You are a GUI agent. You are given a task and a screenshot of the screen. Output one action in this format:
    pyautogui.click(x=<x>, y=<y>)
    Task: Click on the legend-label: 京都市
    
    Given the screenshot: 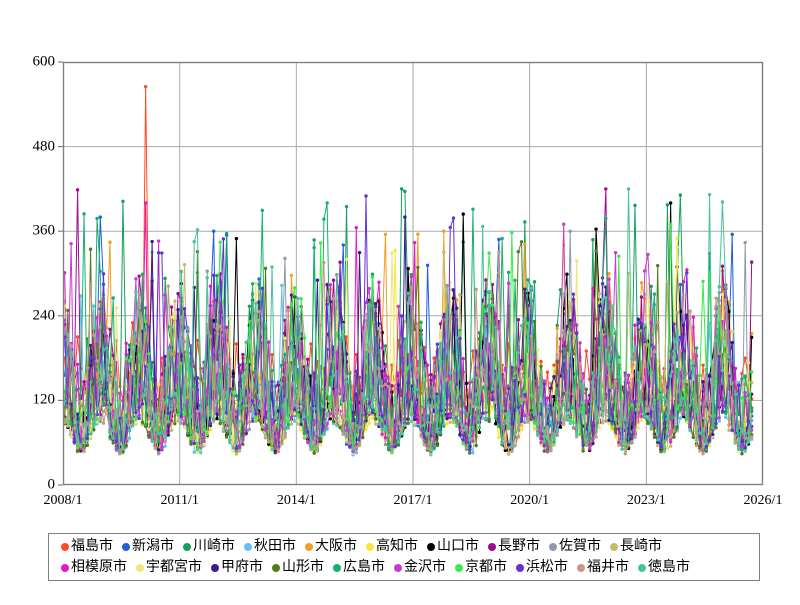 What is the action you would take?
    pyautogui.click(x=486, y=567)
    